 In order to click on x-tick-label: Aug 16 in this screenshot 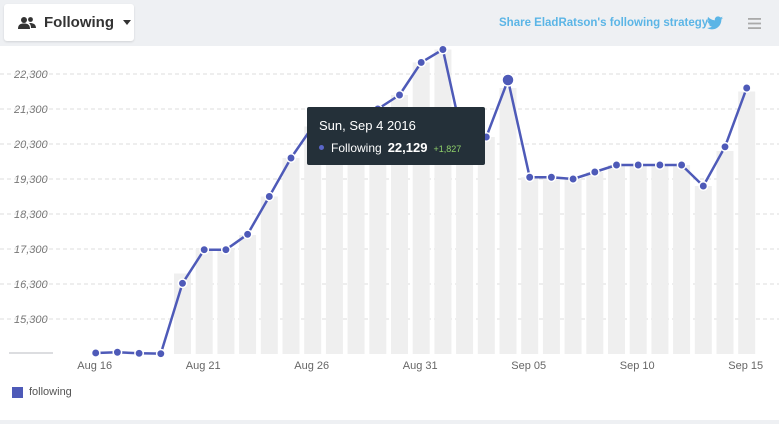, I will do `click(94, 366)`.